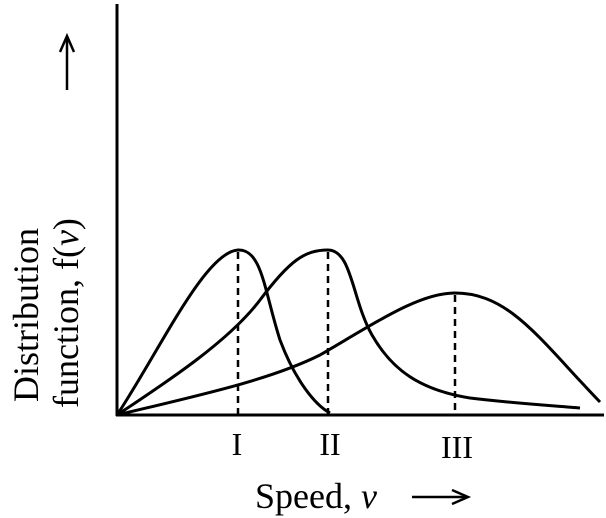  I want to click on peak-label: I, so click(237, 444).